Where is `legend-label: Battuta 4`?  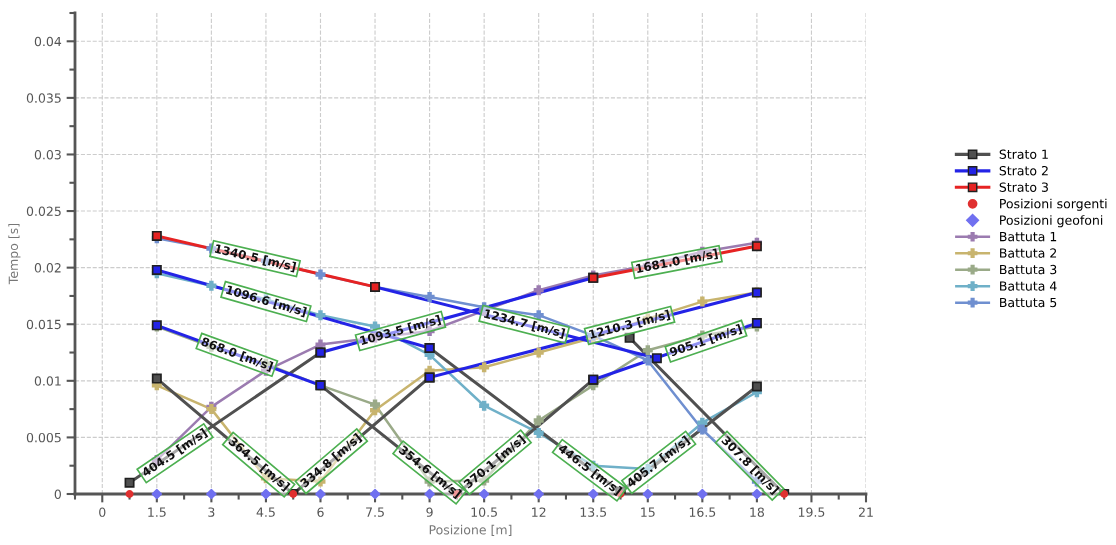
legend-label: Battuta 4 is located at coordinates (1028, 286).